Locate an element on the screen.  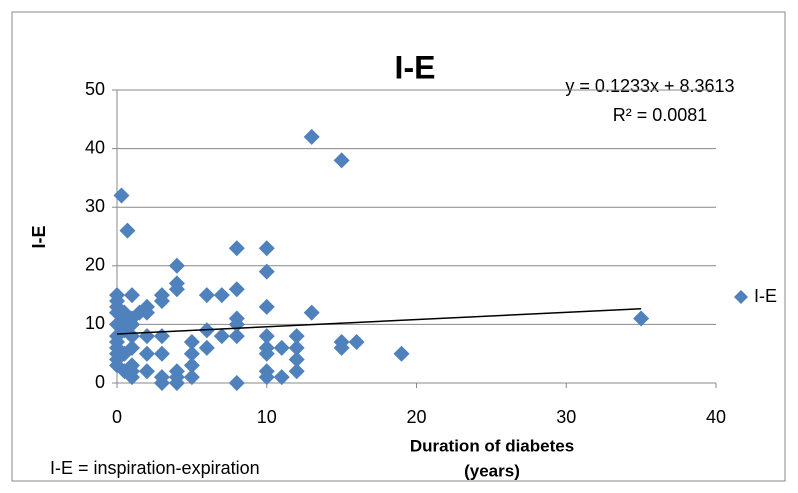
x-axis-label: Duration of diabetes is located at coordinates (492, 445).